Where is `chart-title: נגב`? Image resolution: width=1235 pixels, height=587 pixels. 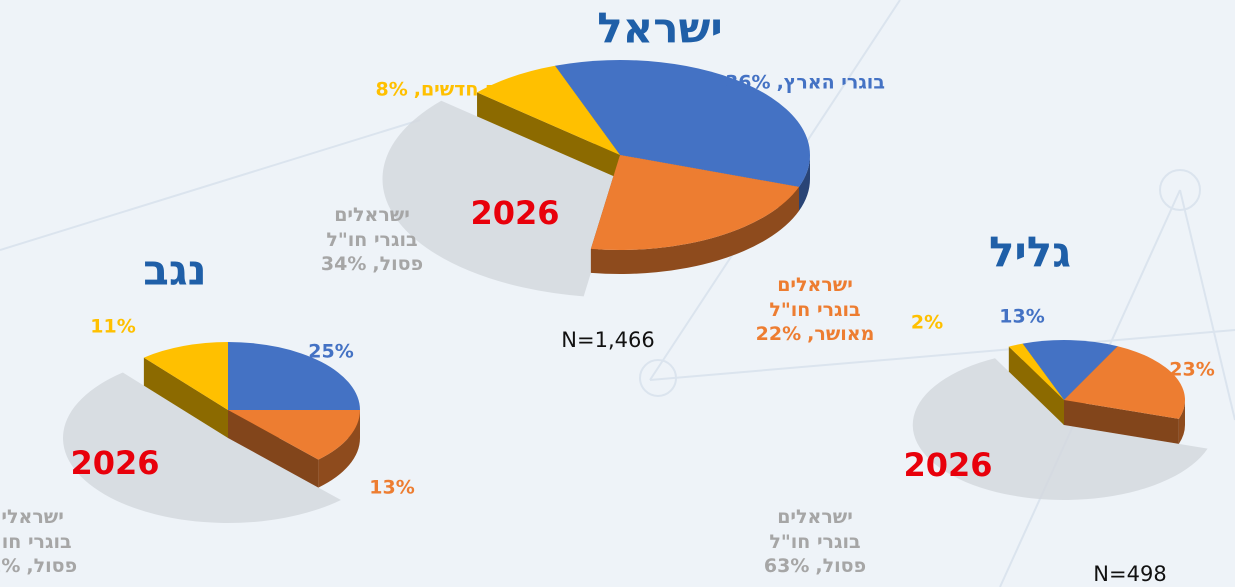
chart-title: נגב is located at coordinates (175, 270).